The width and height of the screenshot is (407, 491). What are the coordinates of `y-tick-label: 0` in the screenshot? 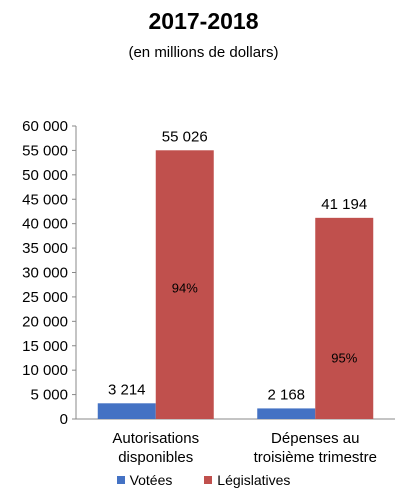 It's located at (64, 419).